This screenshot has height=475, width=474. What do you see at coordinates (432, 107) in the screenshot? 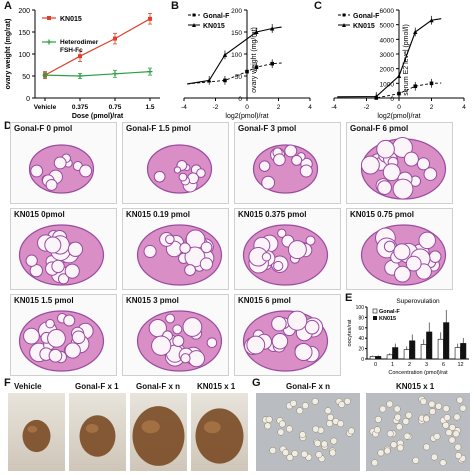
I see `c-x-tick-label: 2` at bounding box center [432, 107].